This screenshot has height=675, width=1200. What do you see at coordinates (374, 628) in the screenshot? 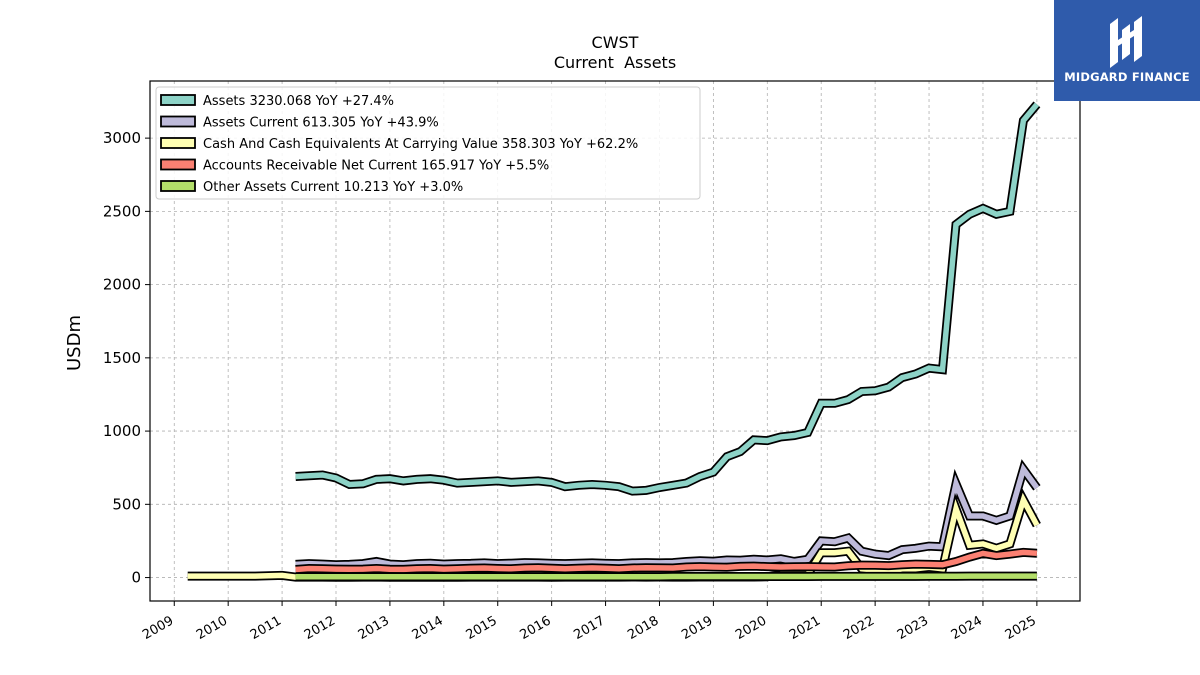
I see `x-tick-label: 2013` at bounding box center [374, 628].